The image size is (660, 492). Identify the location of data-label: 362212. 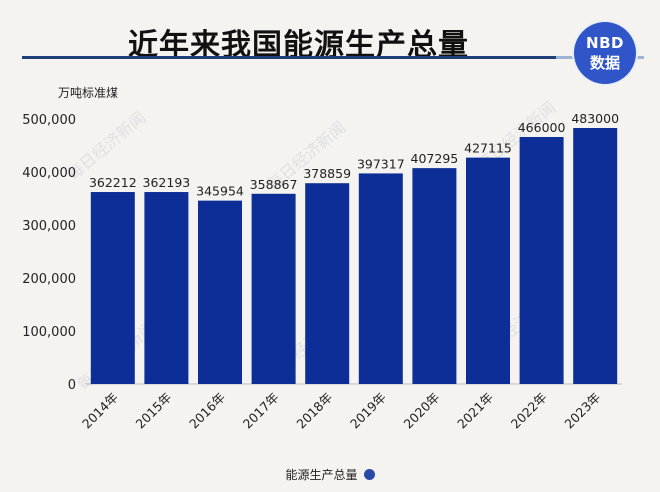
(113, 182).